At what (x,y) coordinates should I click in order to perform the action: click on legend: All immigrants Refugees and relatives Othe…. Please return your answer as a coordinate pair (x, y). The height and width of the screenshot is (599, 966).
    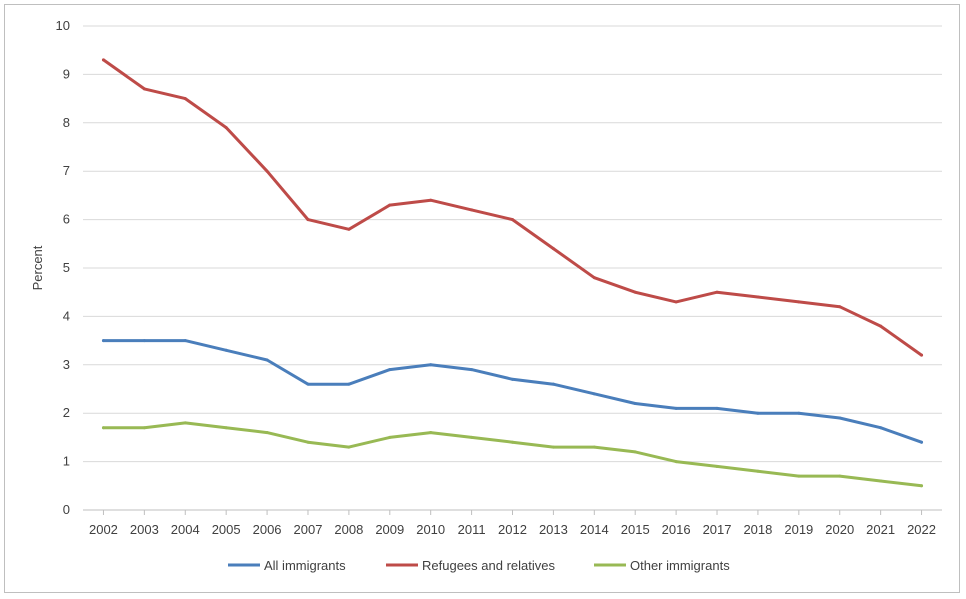
    Looking at the image, I should click on (479, 565).